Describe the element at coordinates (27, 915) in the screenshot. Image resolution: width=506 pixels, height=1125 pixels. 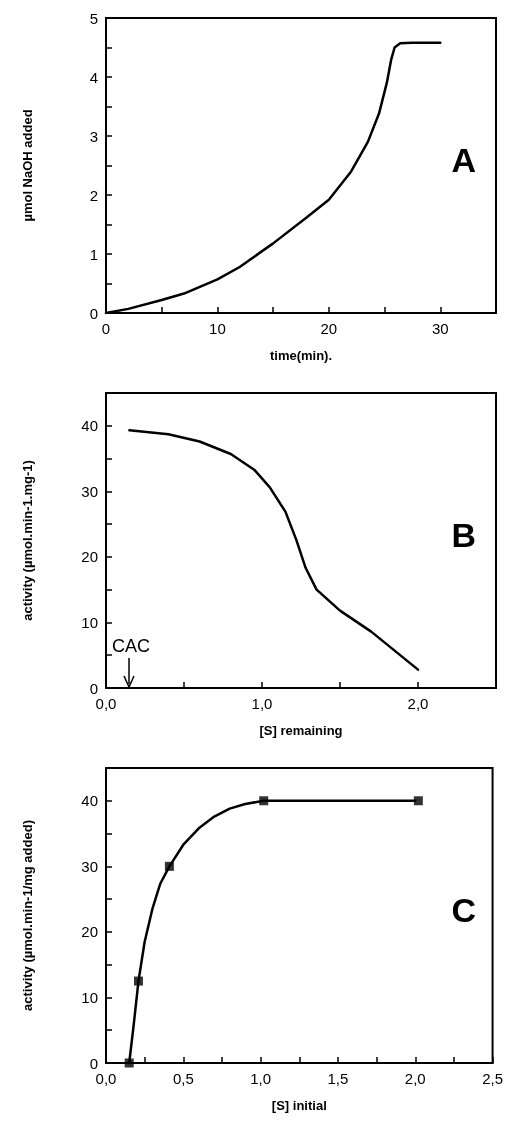
I see `y-axis-title: activity (µmol.min-1/mg added)` at that location.